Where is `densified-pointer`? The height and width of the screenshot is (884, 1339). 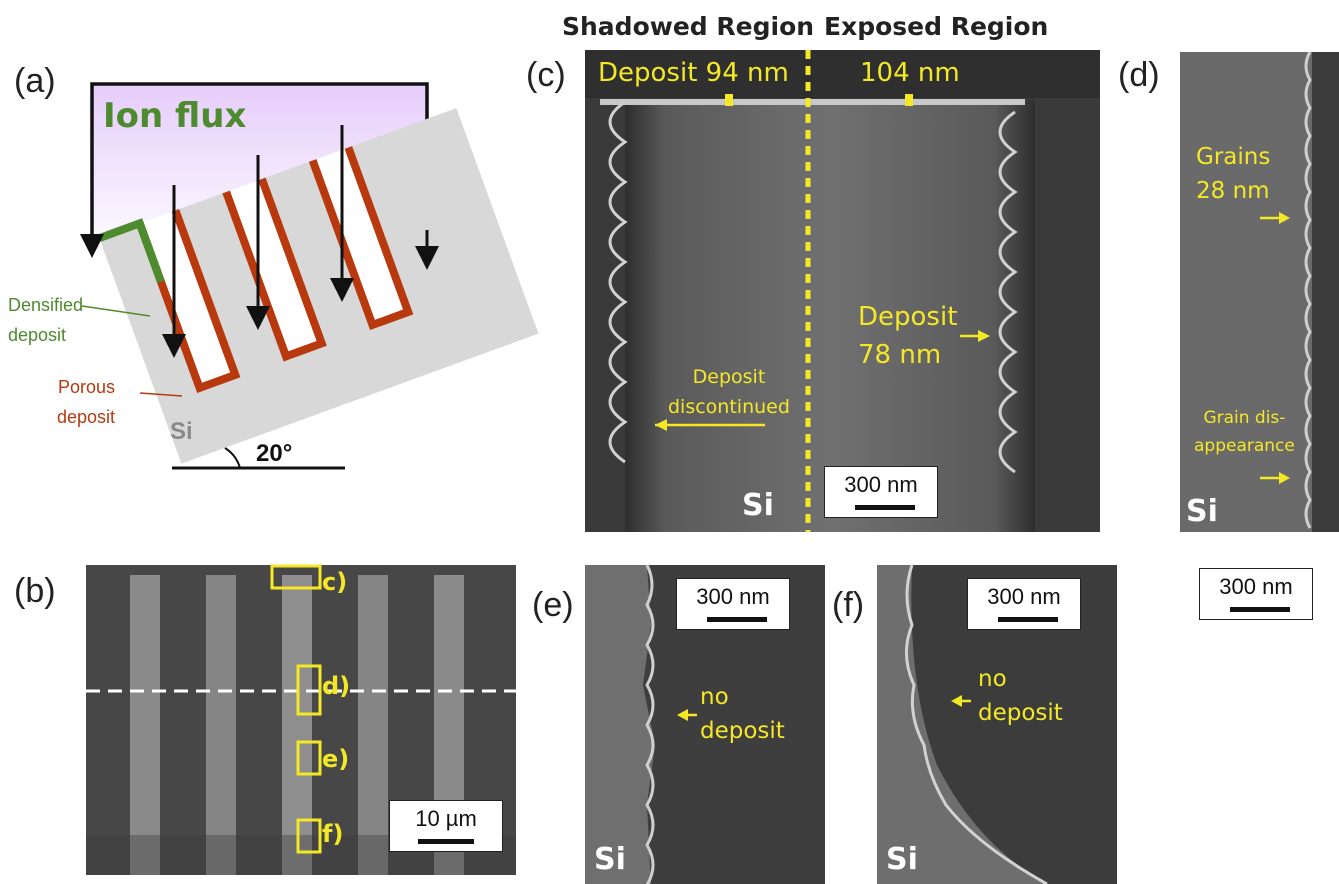
densified-pointer is located at coordinates (116, 311).